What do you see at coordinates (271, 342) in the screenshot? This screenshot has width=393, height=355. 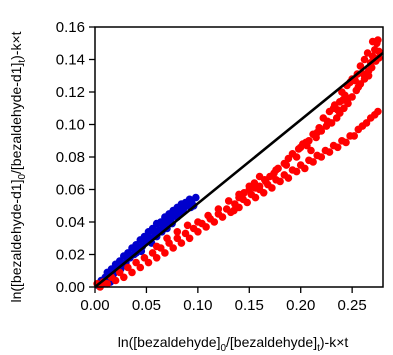 I see `axis-title-part: /[bezaldehyde]` at bounding box center [271, 342].